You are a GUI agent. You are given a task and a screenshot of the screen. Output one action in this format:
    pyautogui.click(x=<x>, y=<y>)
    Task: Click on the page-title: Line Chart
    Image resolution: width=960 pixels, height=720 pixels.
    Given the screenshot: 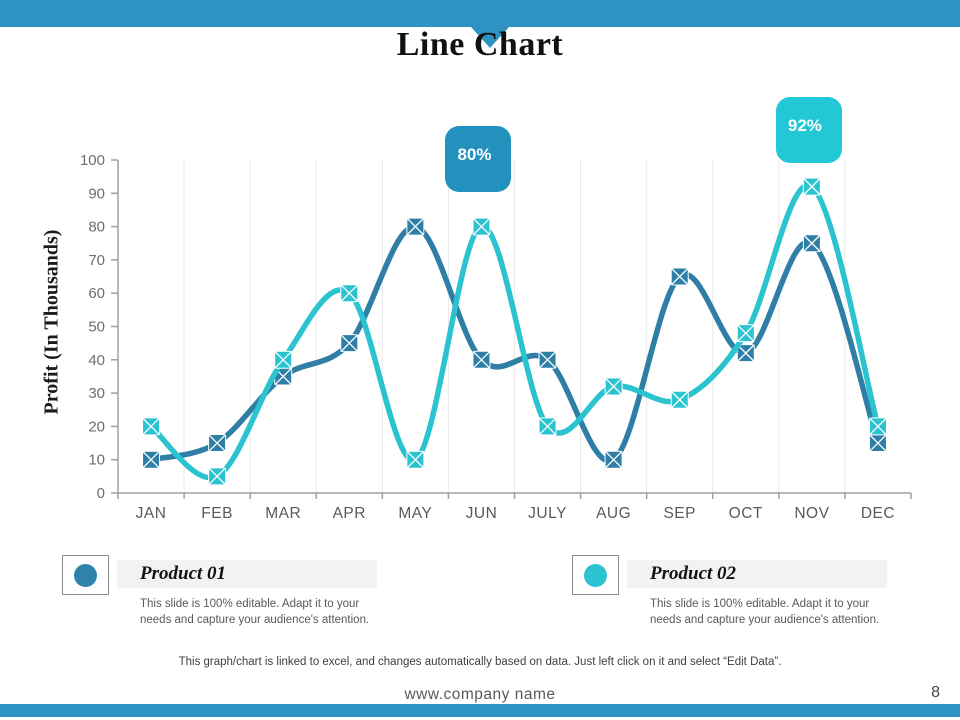 What is the action you would take?
    pyautogui.click(x=480, y=44)
    